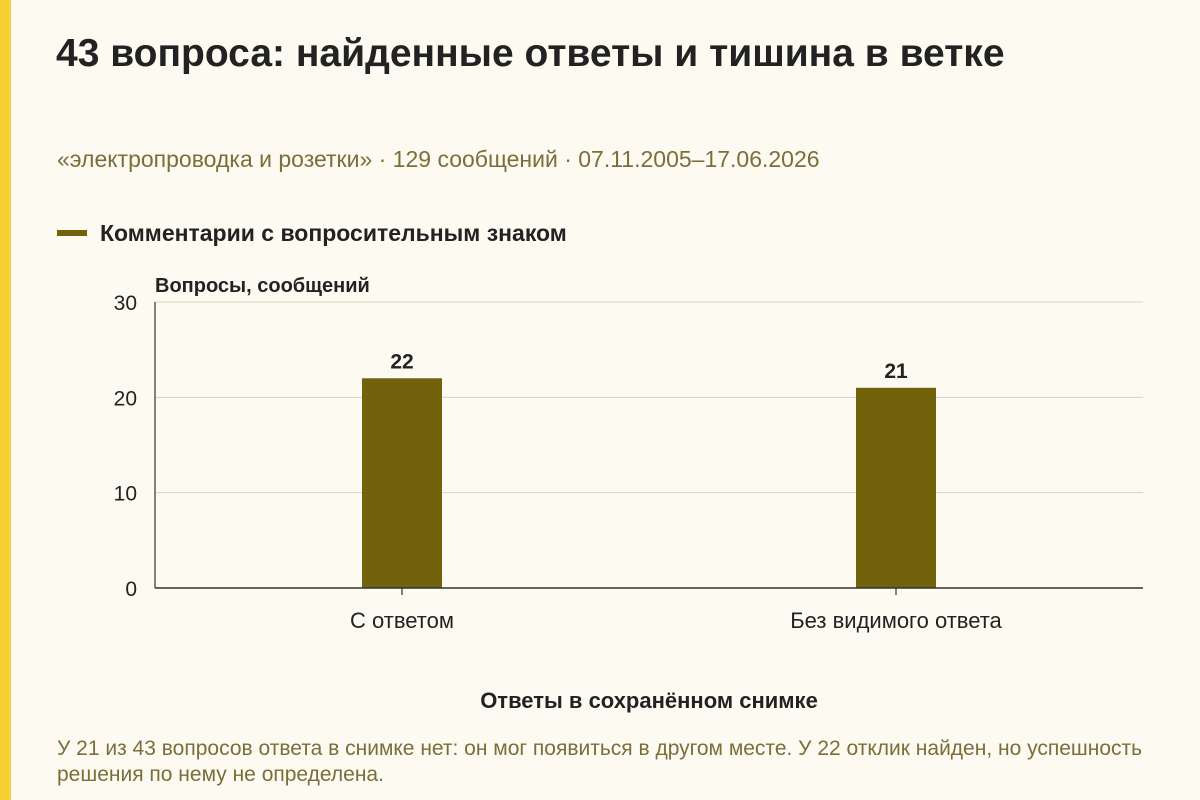 The height and width of the screenshot is (800, 1200). What do you see at coordinates (5, 400) in the screenshot?
I see `accent-strip` at bounding box center [5, 400].